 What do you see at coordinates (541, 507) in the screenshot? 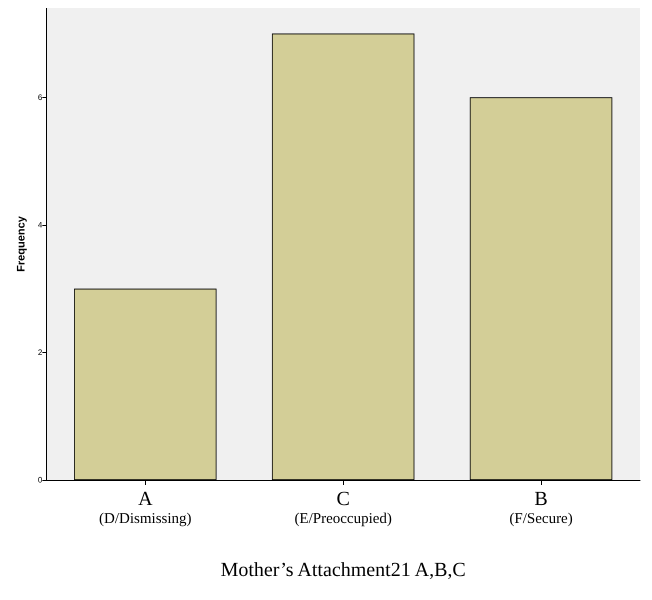
I see `x-tick-label: B (F/Secure)` at bounding box center [541, 507].